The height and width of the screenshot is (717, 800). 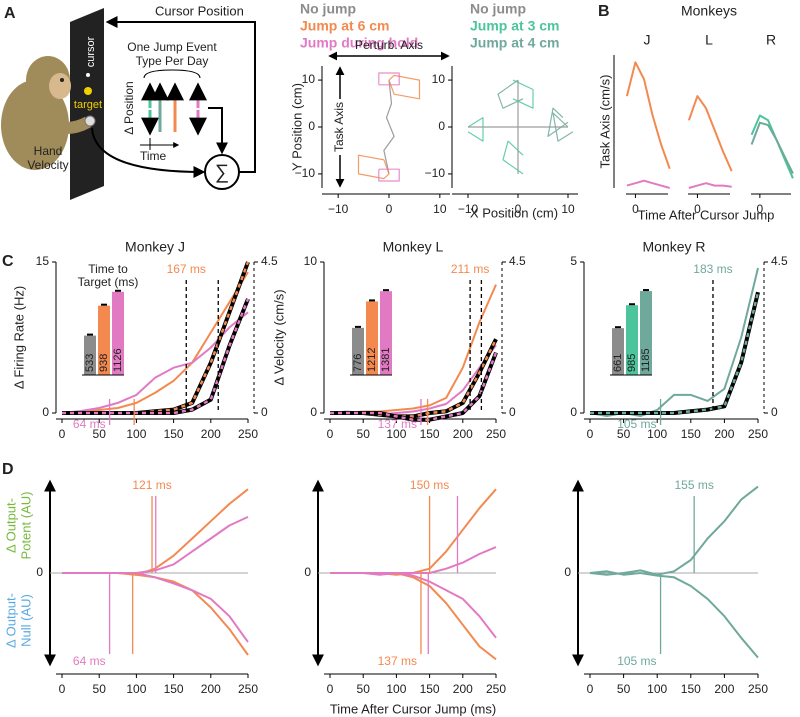 I want to click on chart: 0 50 100 150 200 250 0 155 ms 105 ms, so click(x=666, y=587).